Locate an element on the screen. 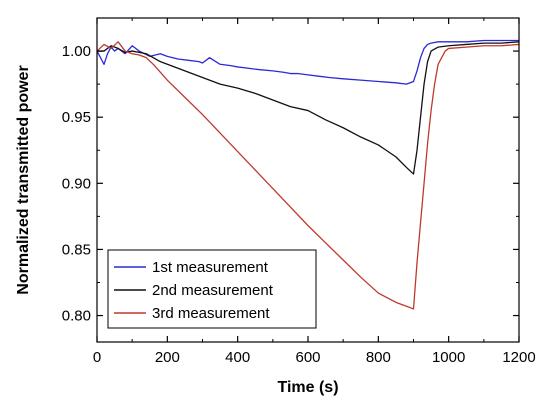 This screenshot has width=550, height=408. y-tick-label: 0.85 is located at coordinates (76, 249).